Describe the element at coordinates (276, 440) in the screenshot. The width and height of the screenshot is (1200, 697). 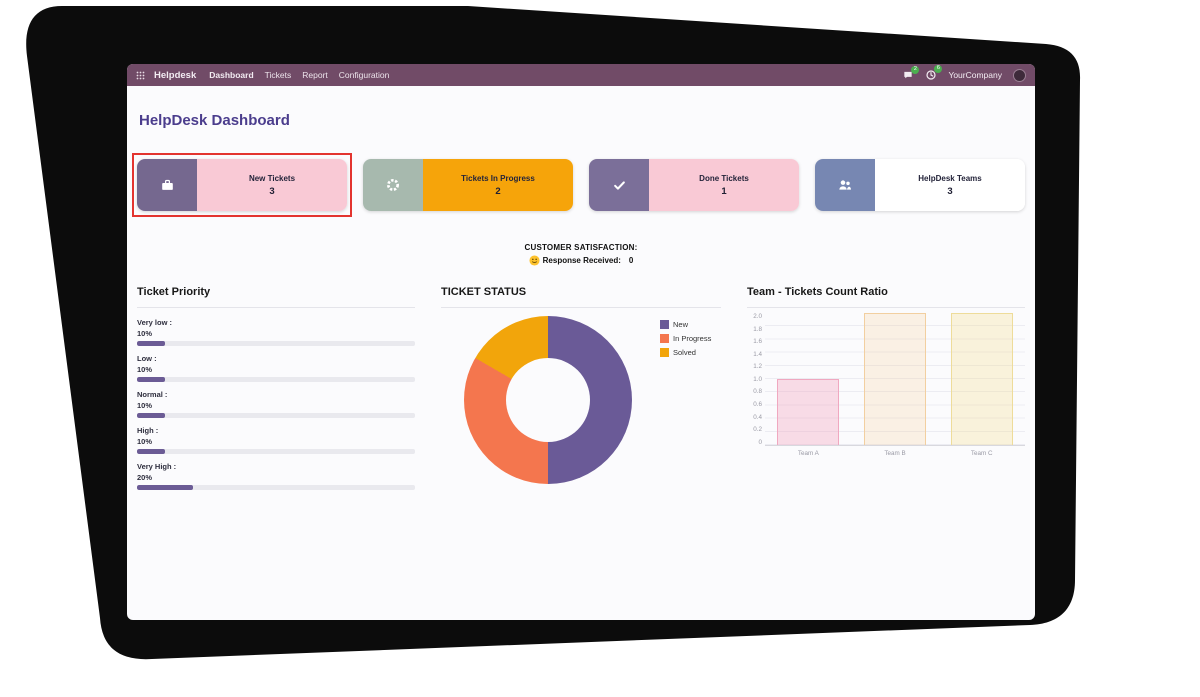
I see `priority-item-high: High : 10%` at that location.